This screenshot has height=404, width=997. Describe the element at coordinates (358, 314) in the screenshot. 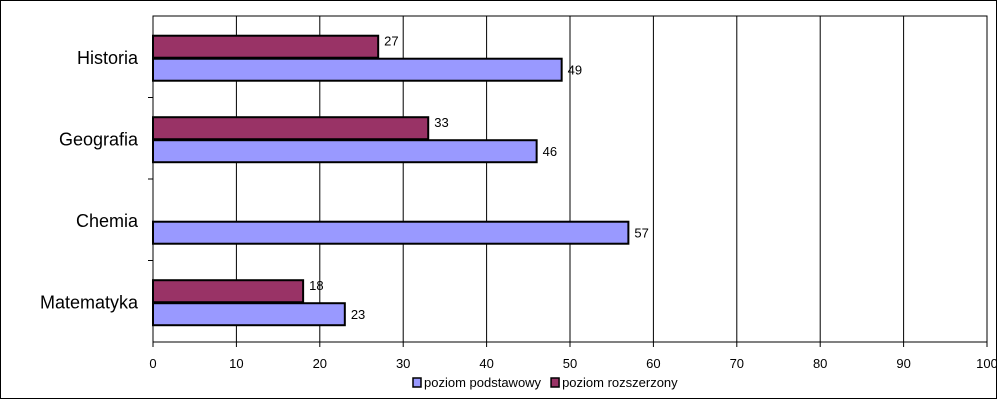

I see `data-label: 23` at that location.